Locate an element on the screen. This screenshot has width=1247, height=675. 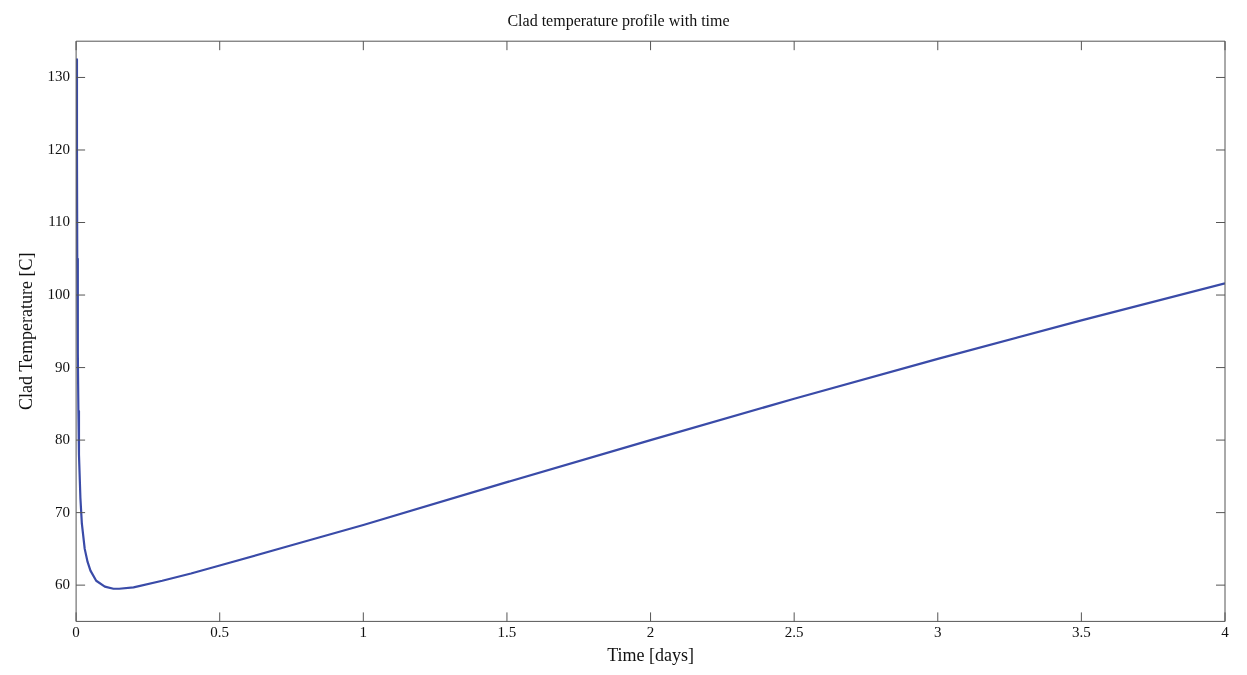
x-tick-label: 2 is located at coordinates (650, 632).